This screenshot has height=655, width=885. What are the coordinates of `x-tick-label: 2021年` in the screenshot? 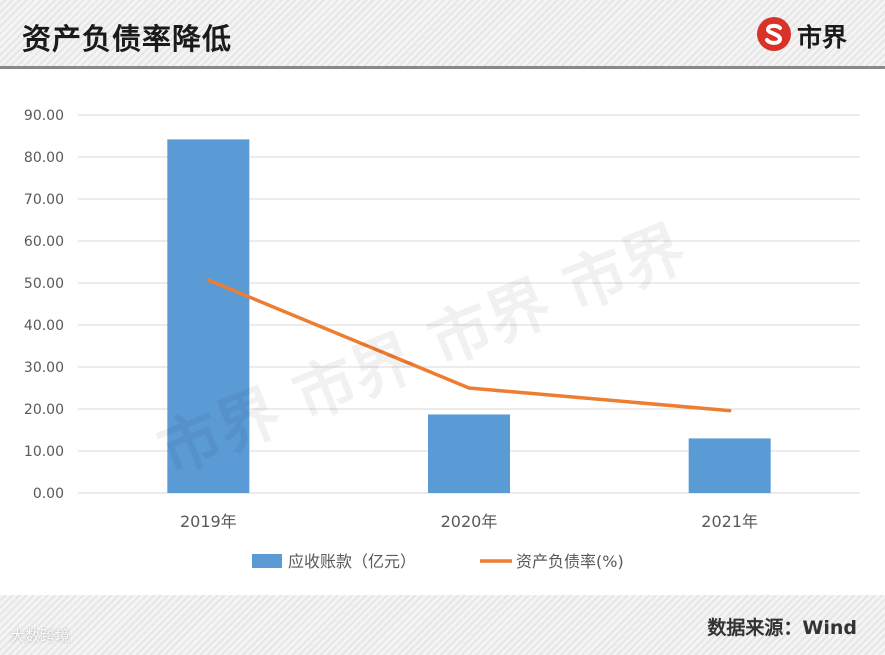 It's located at (729, 521).